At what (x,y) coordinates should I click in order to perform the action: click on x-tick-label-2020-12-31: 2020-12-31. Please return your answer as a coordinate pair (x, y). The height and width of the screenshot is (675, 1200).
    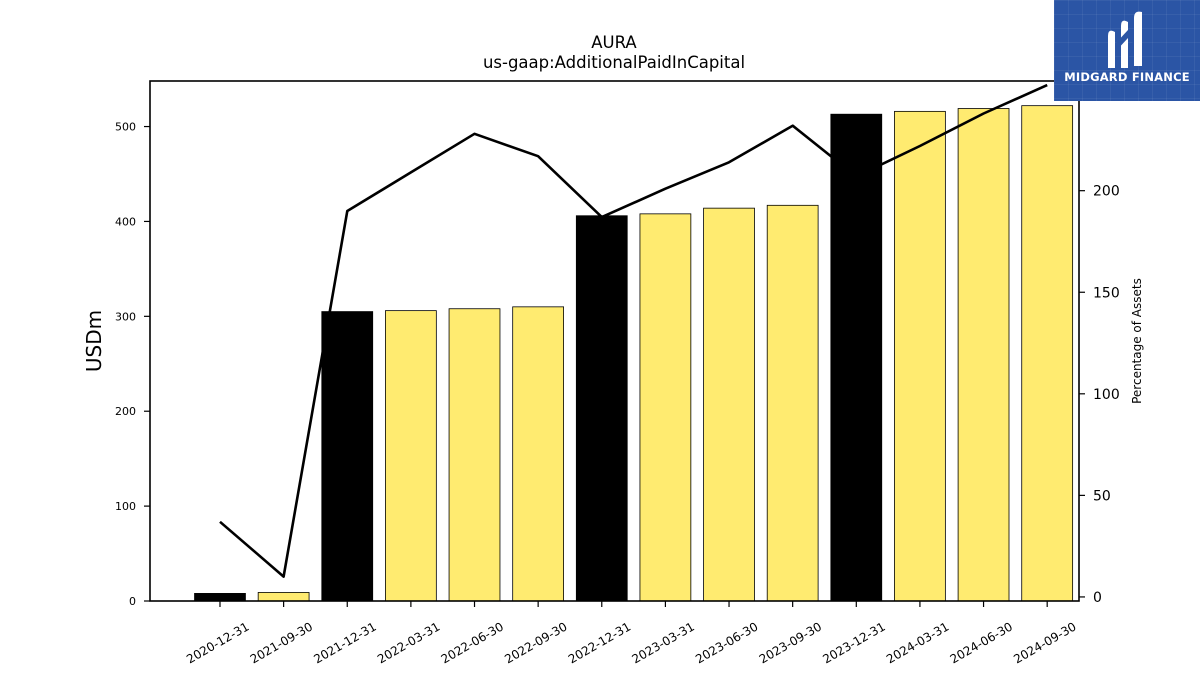
    Looking at the image, I should click on (217, 642).